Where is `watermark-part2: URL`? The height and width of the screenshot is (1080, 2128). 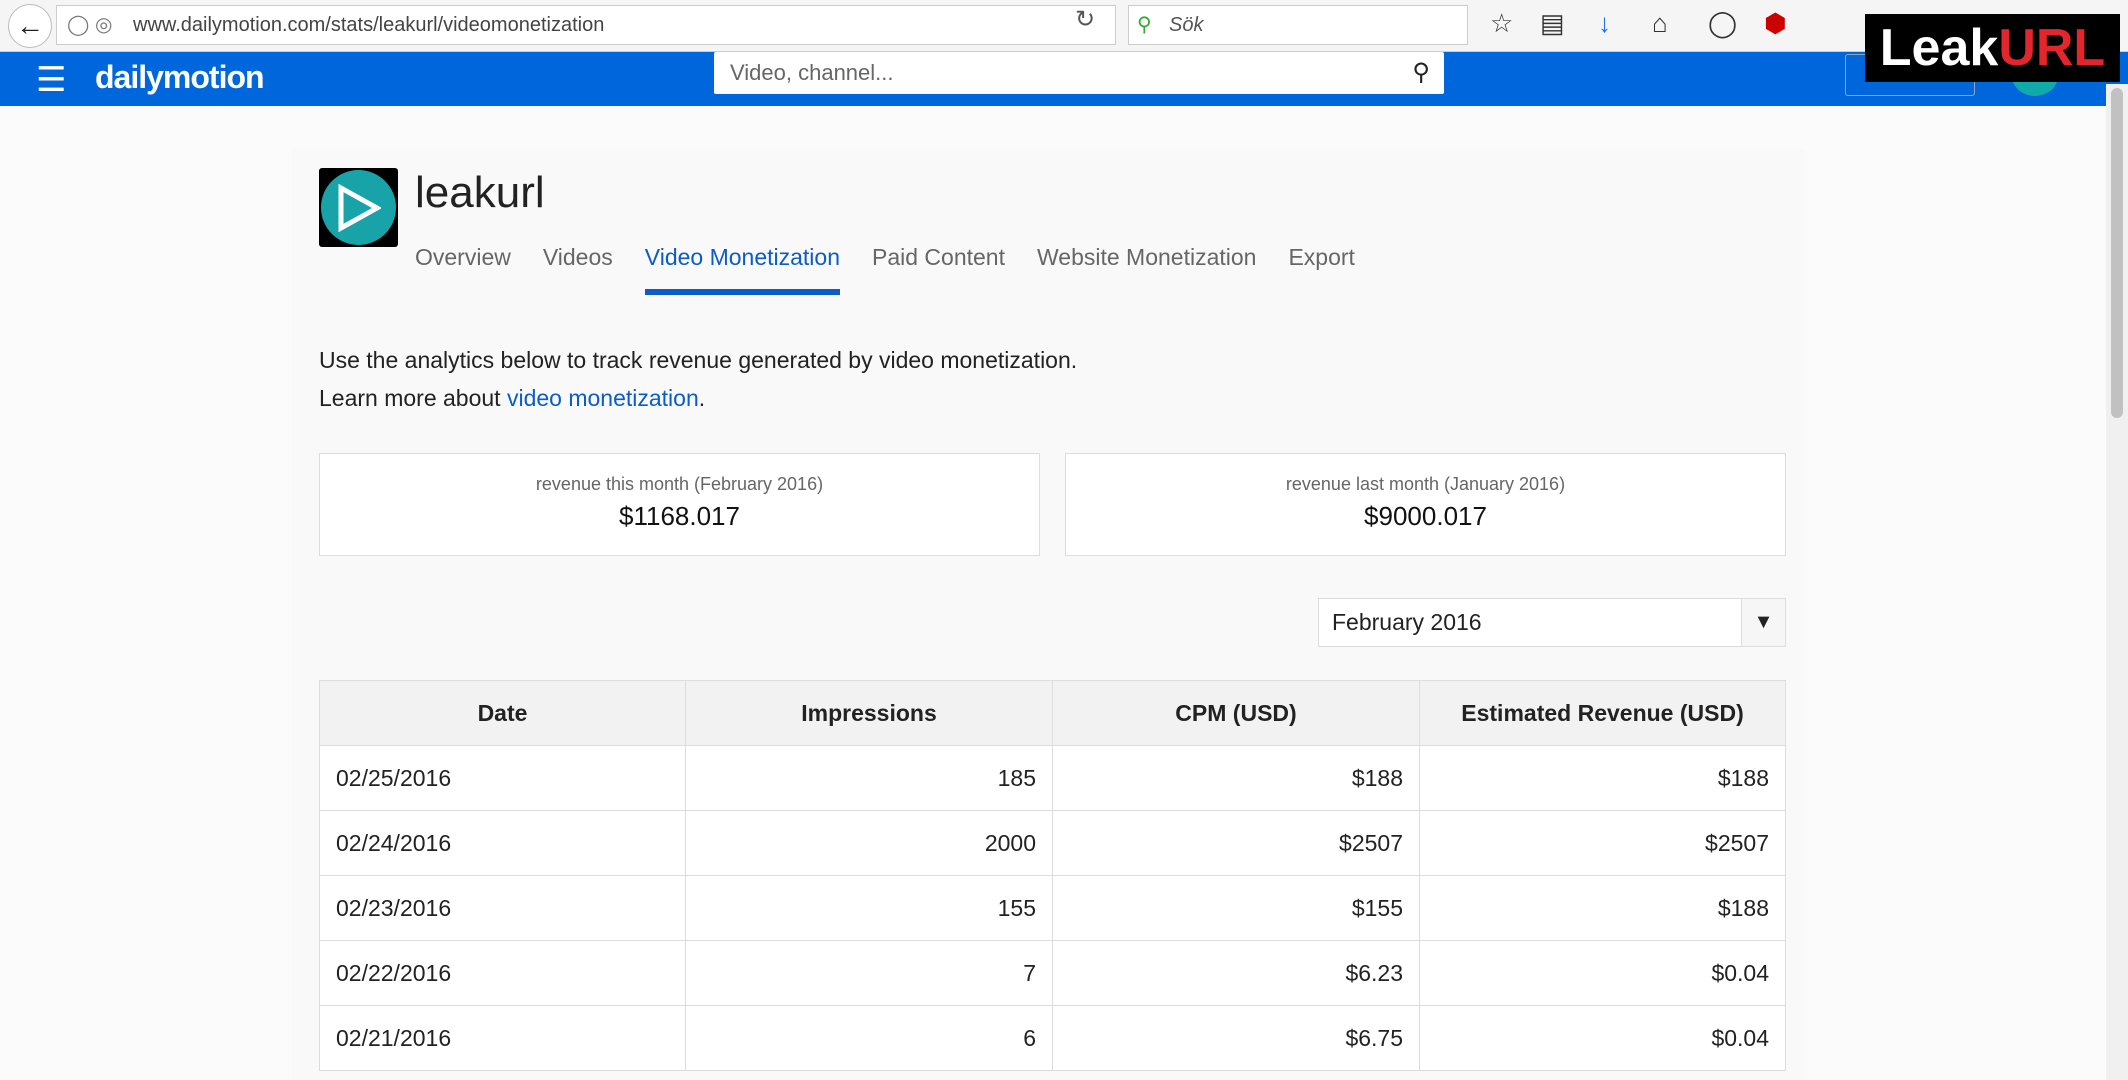 watermark-part2: URL is located at coordinates (2052, 48).